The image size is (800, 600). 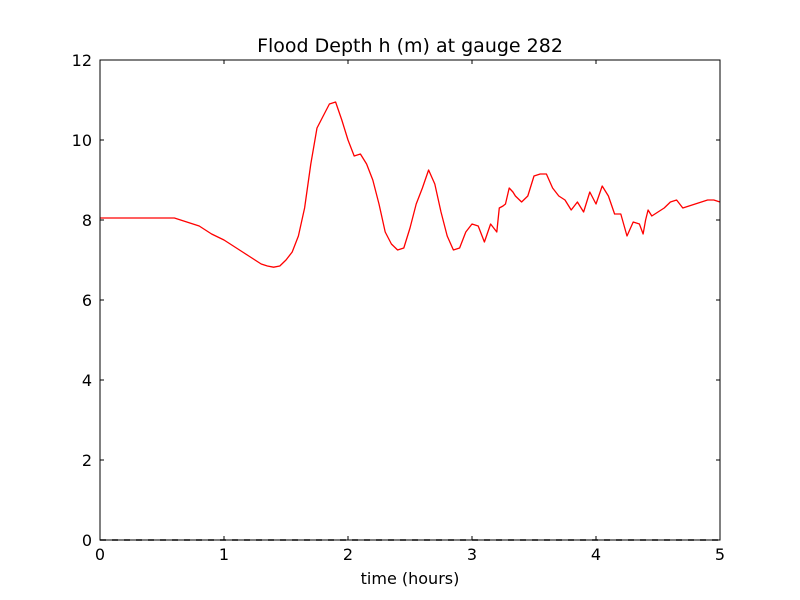 What do you see at coordinates (87, 540) in the screenshot?
I see `y-tick-label: 0` at bounding box center [87, 540].